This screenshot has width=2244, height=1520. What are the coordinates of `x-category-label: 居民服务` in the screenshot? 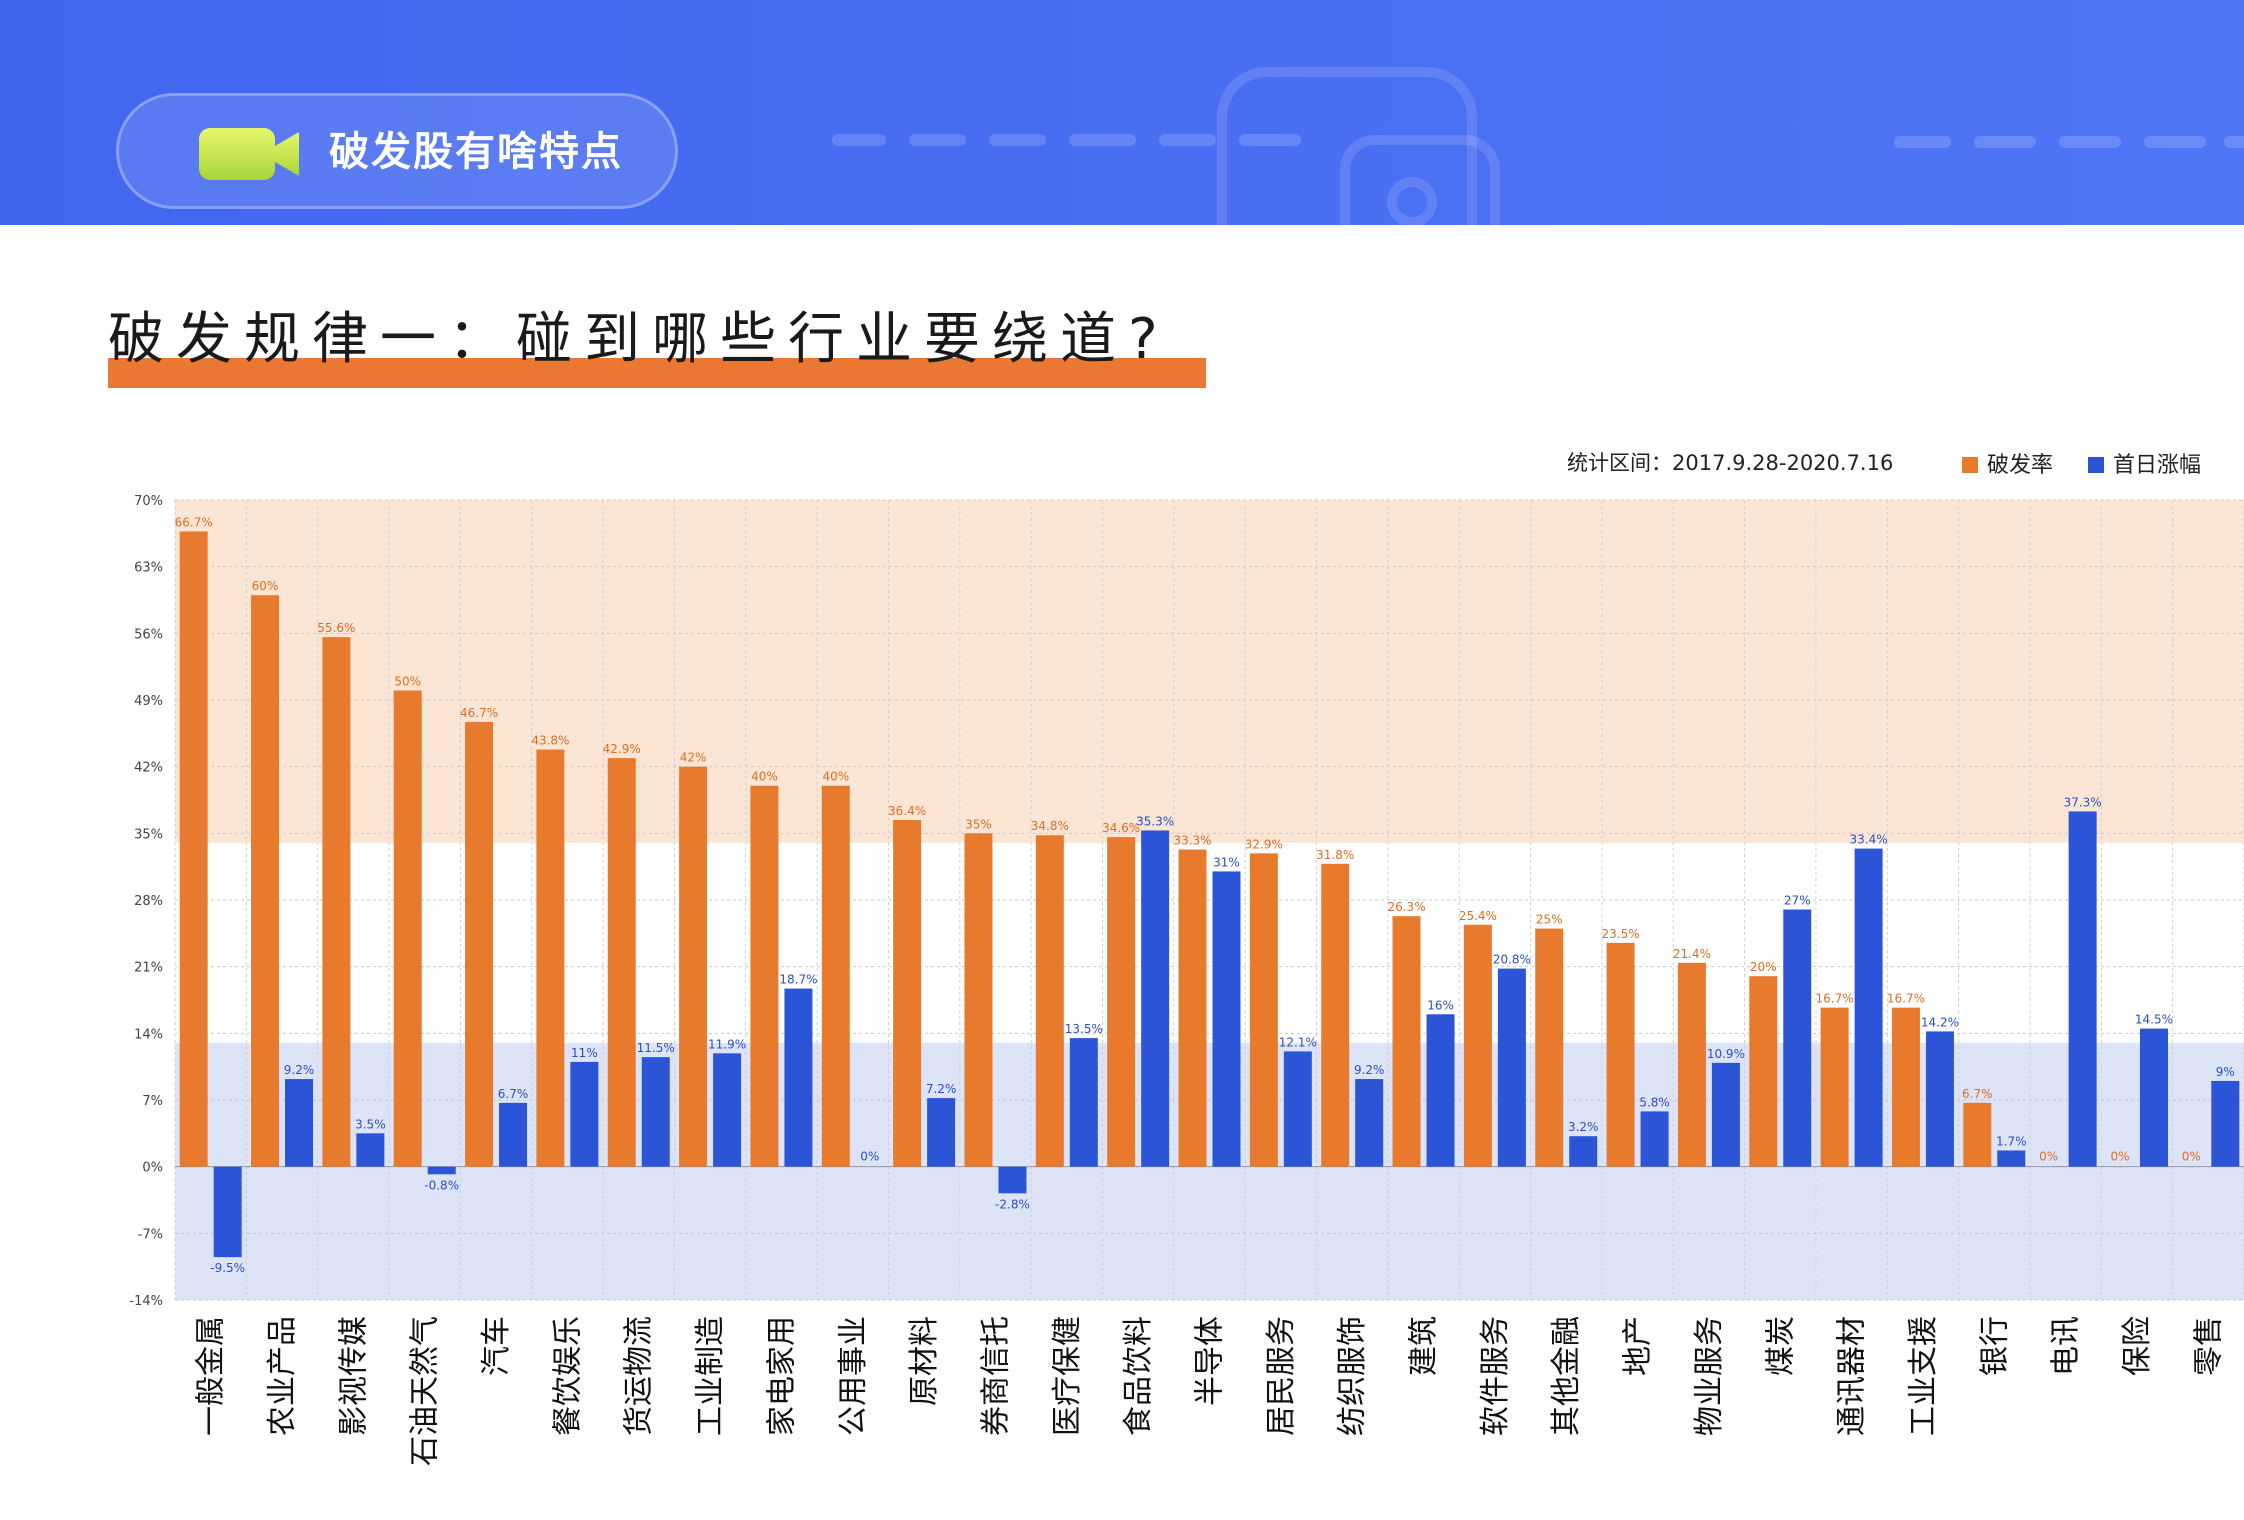 It's located at (1281, 1376).